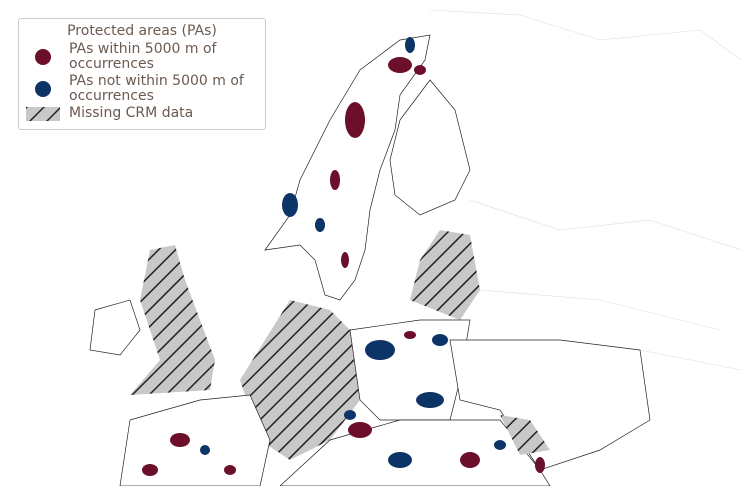 The image size is (741, 486). I want to click on legend-item: PAs within 5000 m of occurrences, so click(142, 57).